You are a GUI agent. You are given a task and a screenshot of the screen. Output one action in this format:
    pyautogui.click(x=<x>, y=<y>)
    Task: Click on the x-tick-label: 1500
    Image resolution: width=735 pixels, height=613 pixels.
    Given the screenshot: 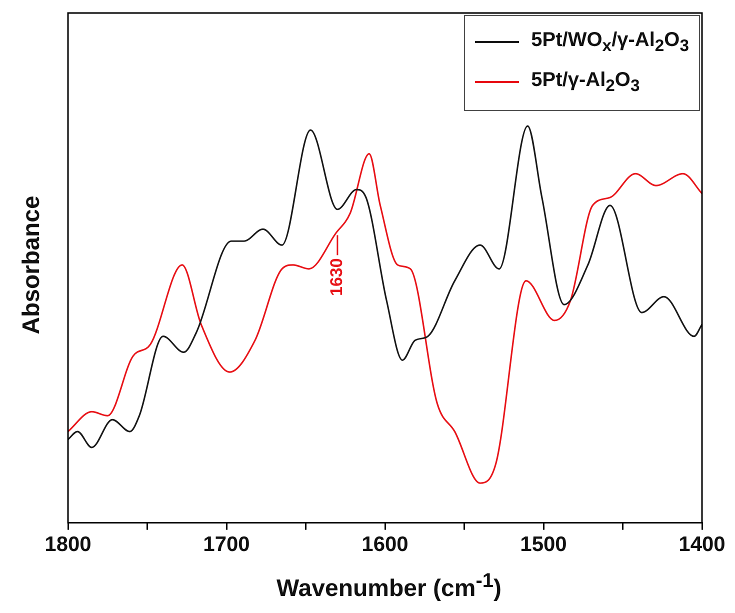 What is the action you would take?
    pyautogui.click(x=543, y=544)
    